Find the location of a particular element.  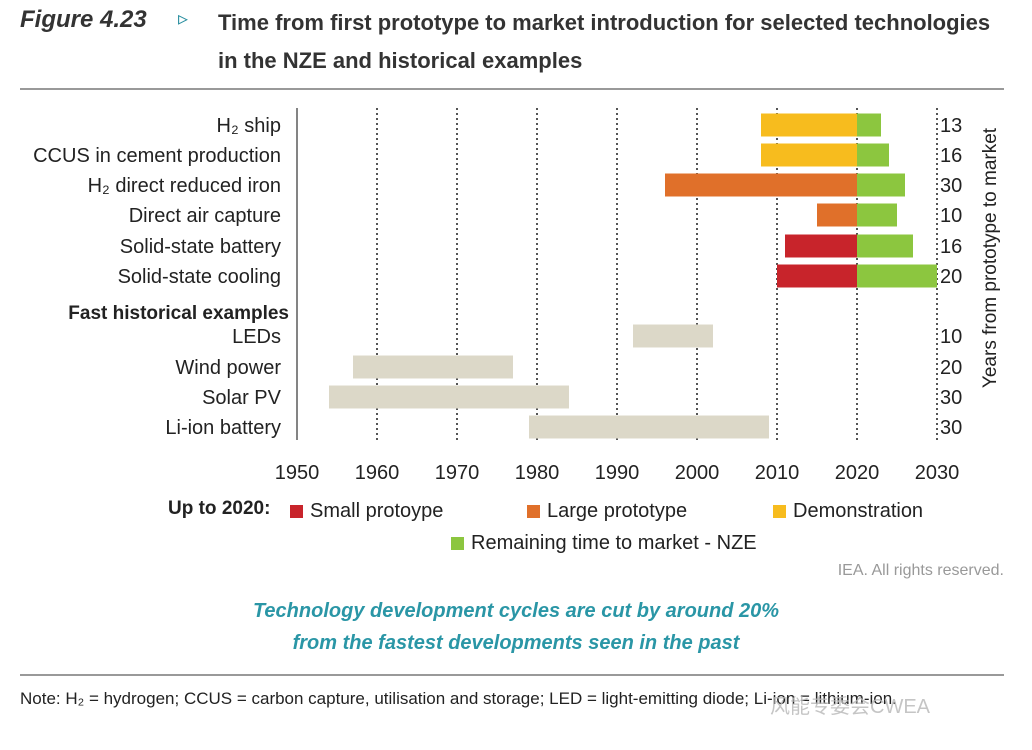

x-tick-label: 2010 is located at coordinates (777, 473).